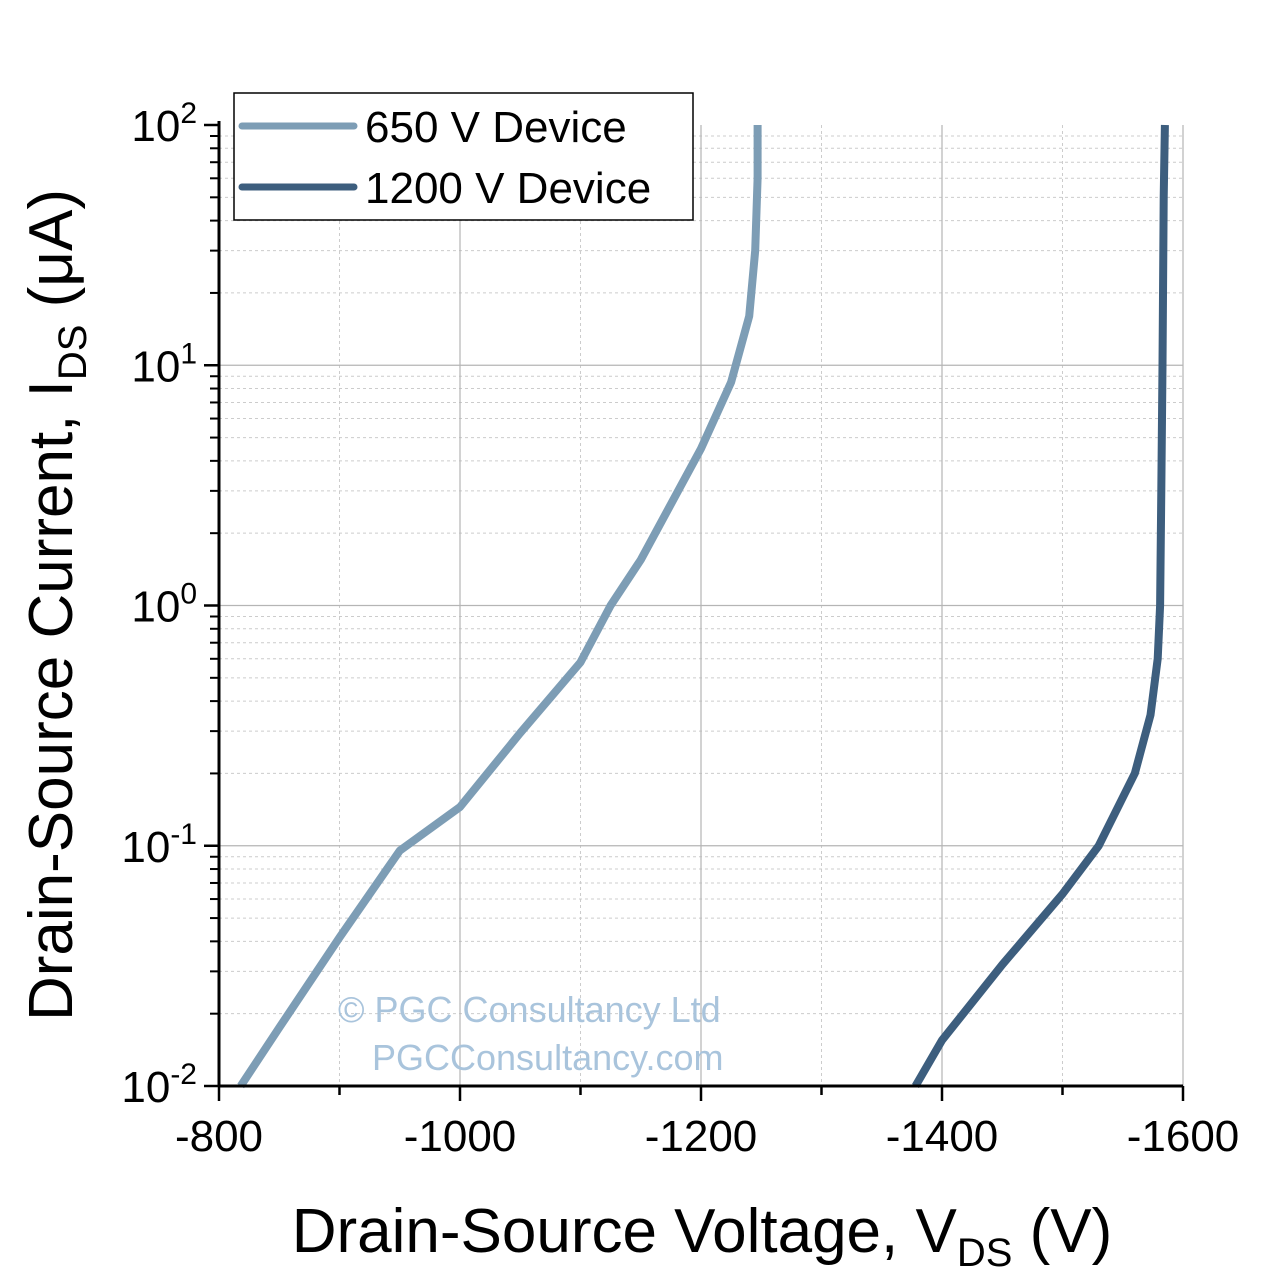 This screenshot has width=1280, height=1280. Describe the element at coordinates (219, 1136) in the screenshot. I see `x-tick-label: -800` at that location.